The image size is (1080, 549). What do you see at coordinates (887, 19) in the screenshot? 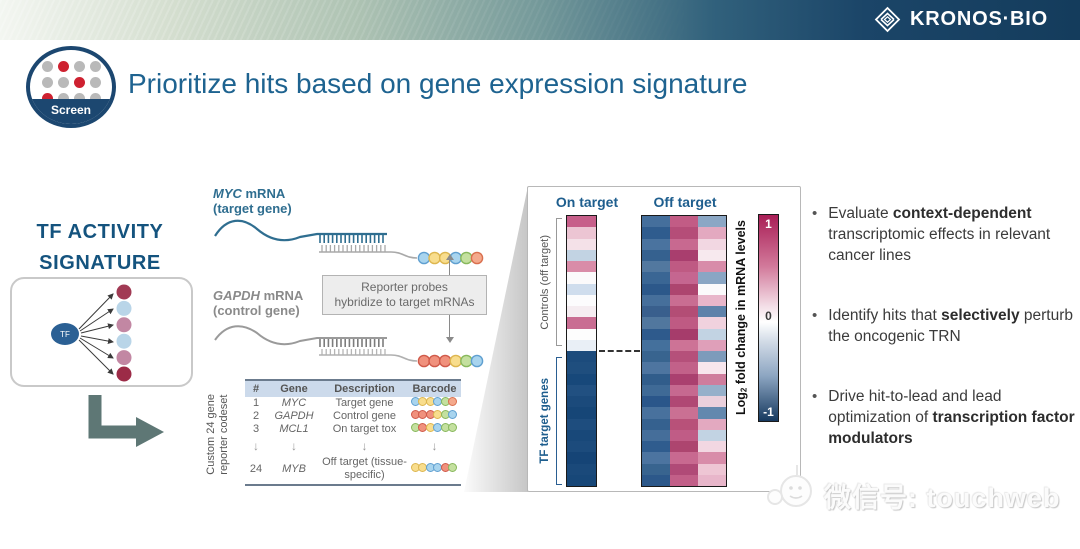
I see `kronos-logo-icon` at bounding box center [887, 19].